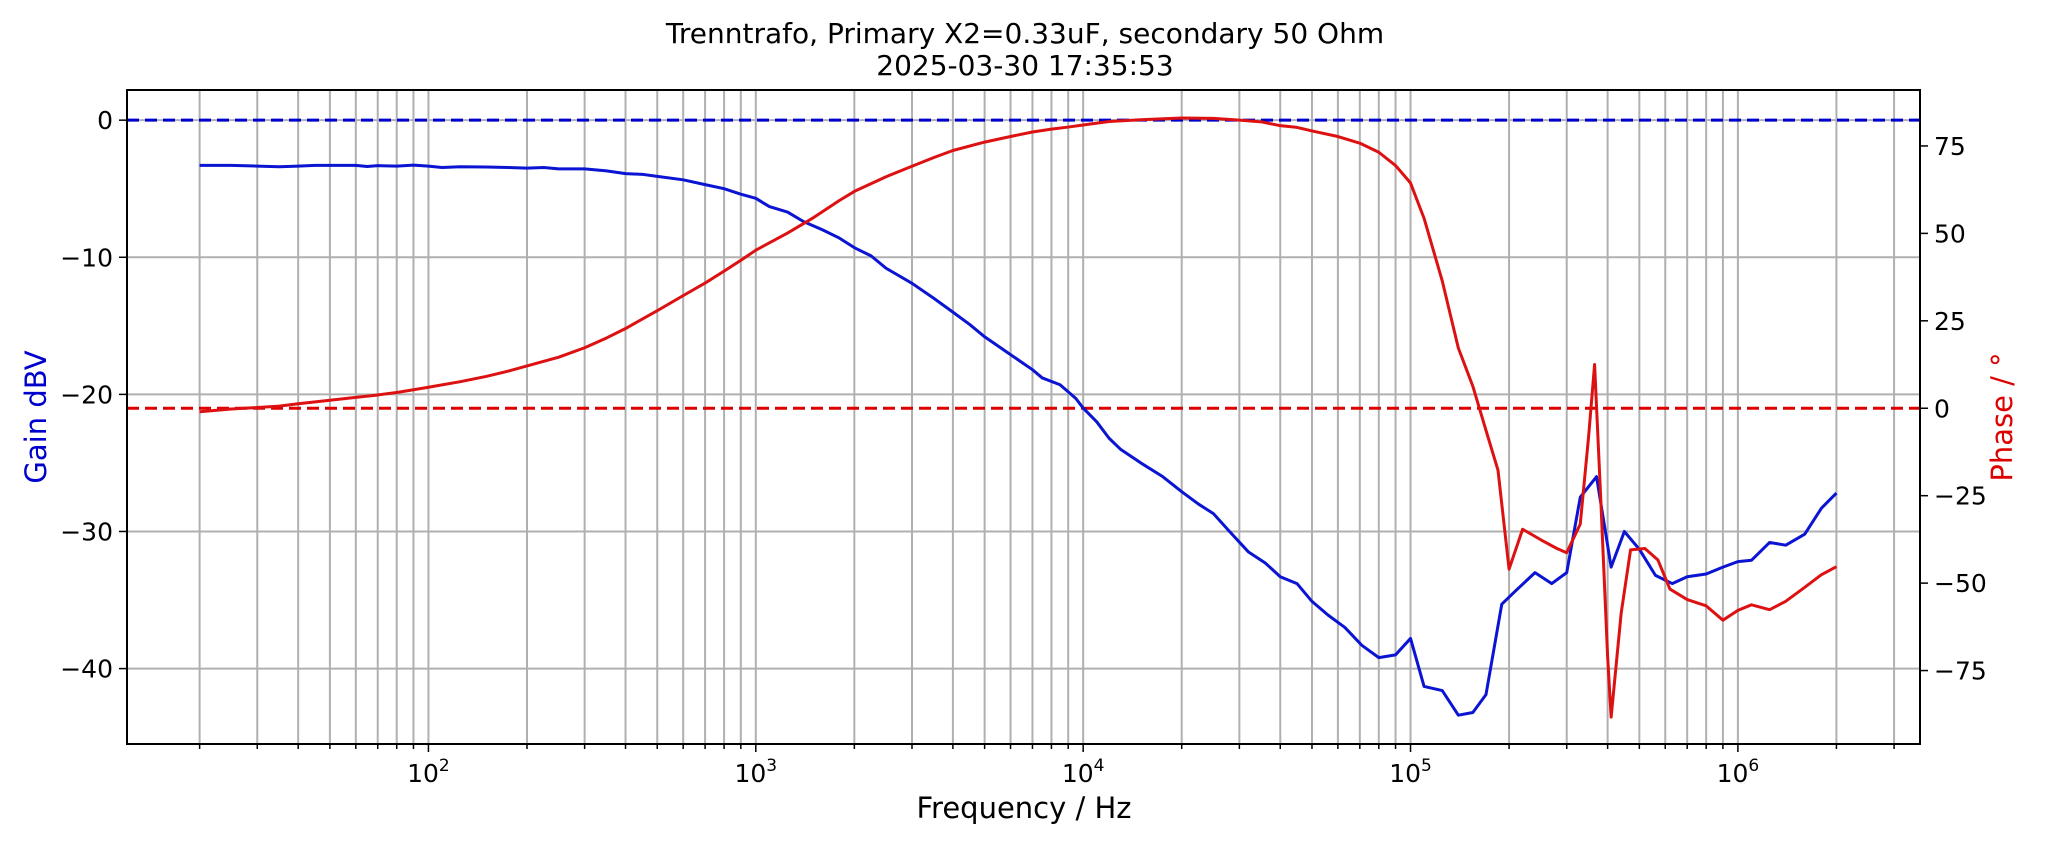 The image size is (2048, 854). I want to click on y-left-tick-label: 0, so click(105, 120).